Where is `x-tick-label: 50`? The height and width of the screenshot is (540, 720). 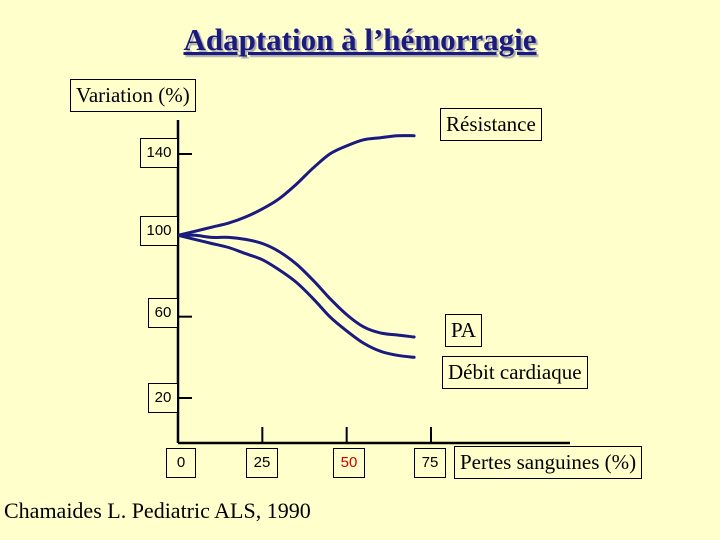
x-tick-label: 50 is located at coordinates (349, 463).